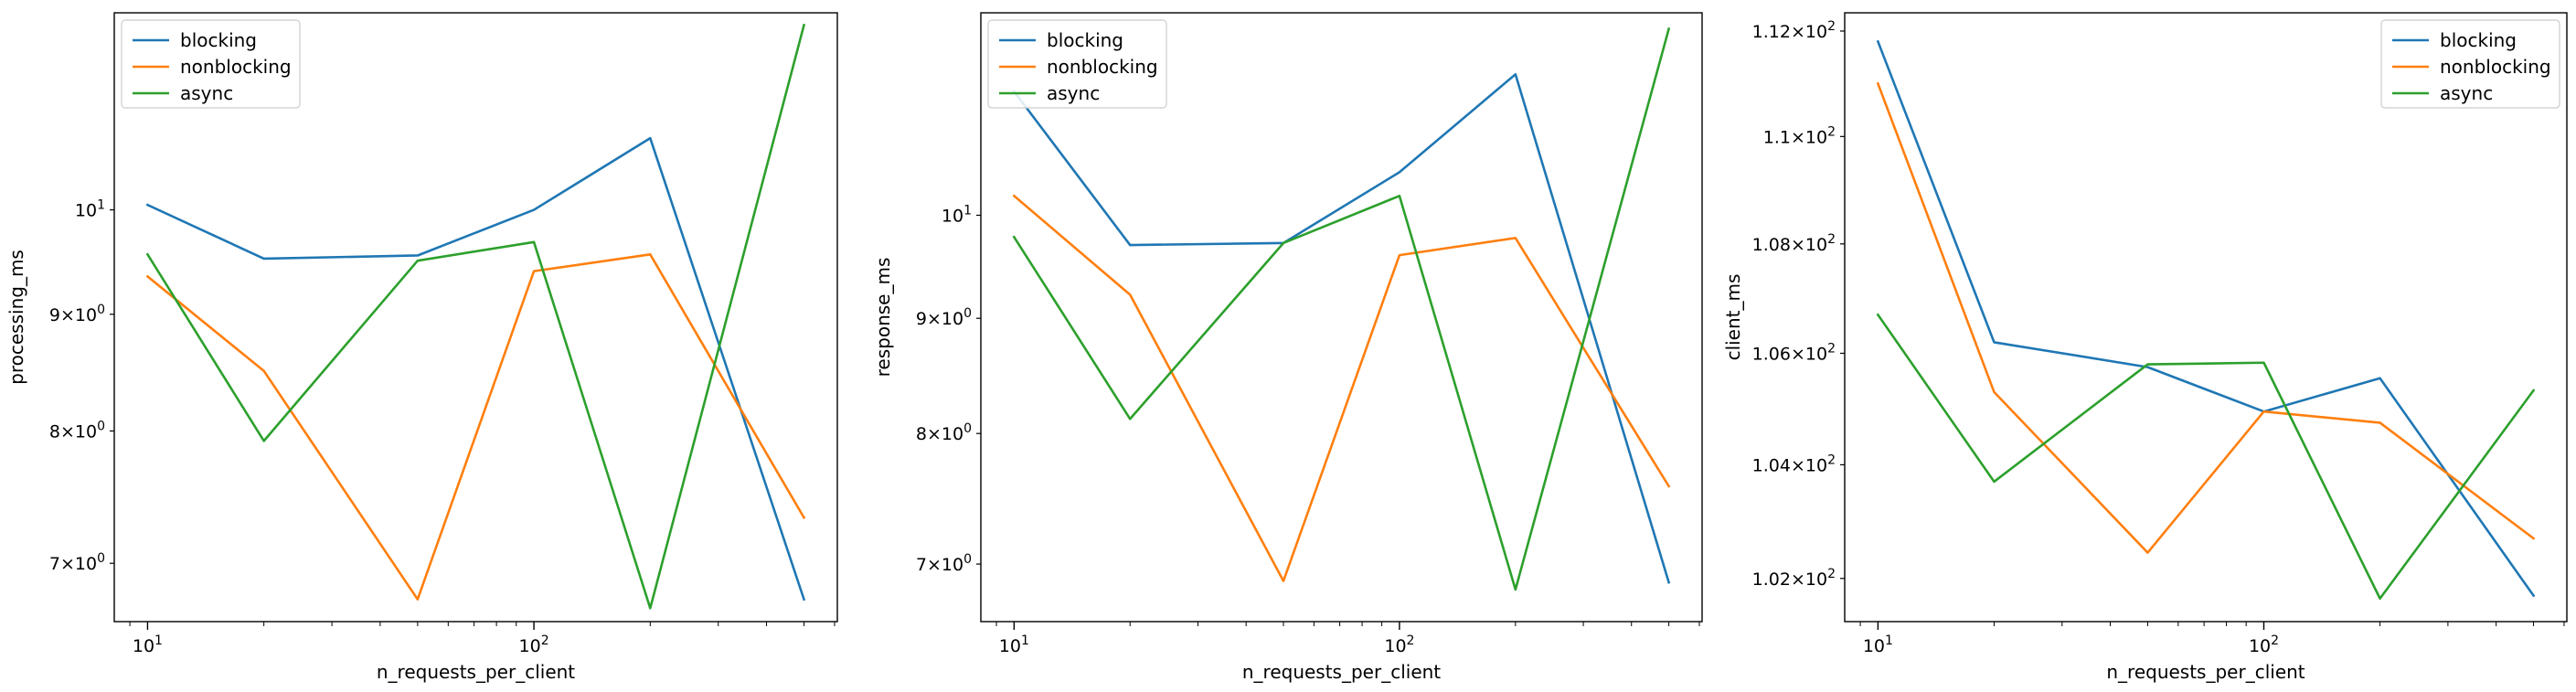 This screenshot has width=2576, height=692. What do you see at coordinates (2206, 457) in the screenshot?
I see `series-line-async` at bounding box center [2206, 457].